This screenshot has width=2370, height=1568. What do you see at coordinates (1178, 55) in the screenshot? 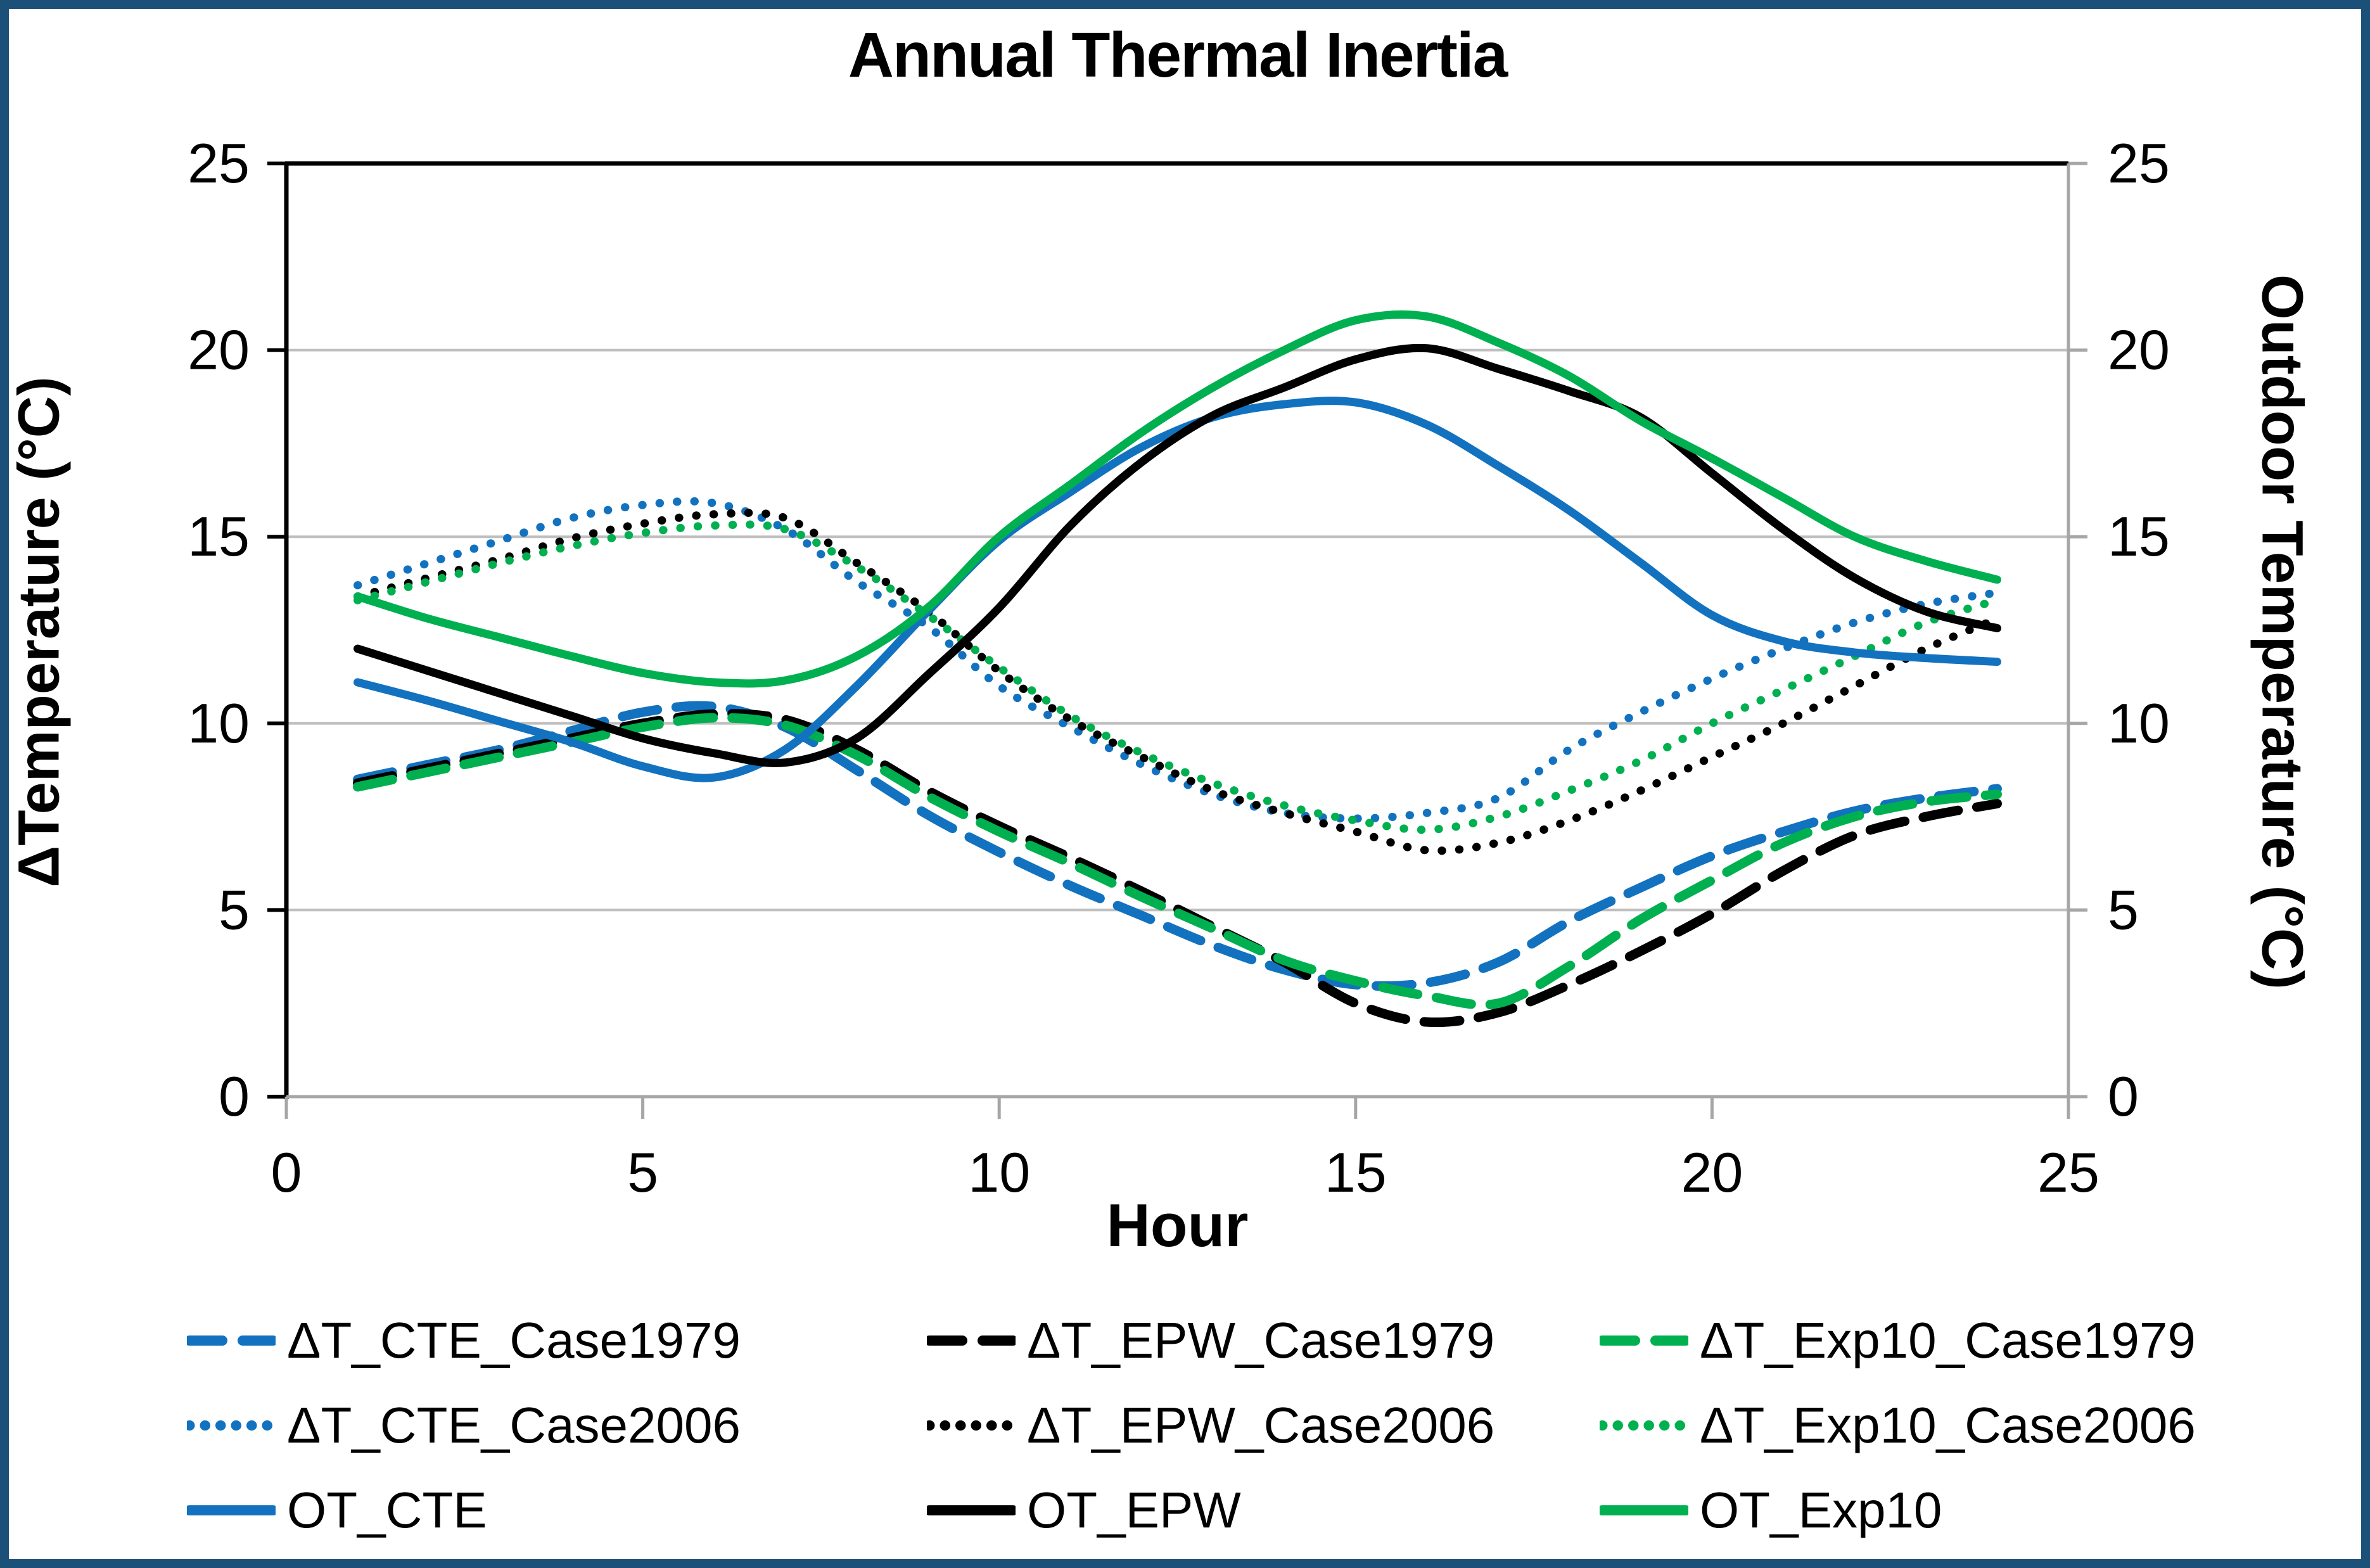
I see `chart-title: Annual Thermal Inertia` at bounding box center [1178, 55].